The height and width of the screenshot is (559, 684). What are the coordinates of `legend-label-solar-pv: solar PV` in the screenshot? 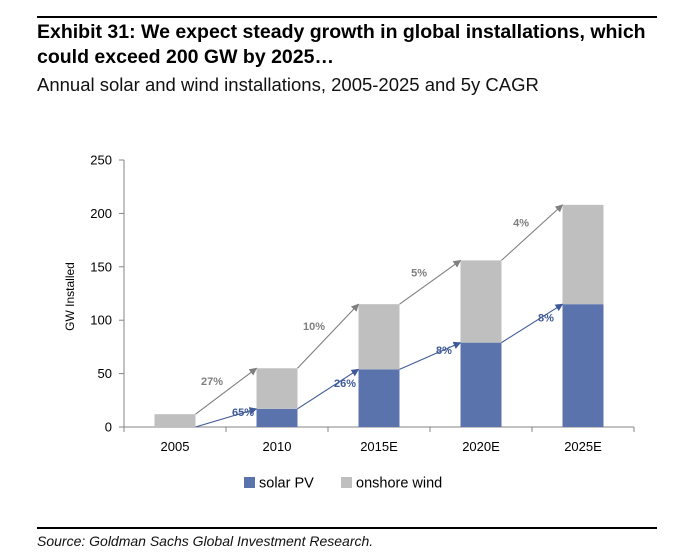 It's located at (286, 484).